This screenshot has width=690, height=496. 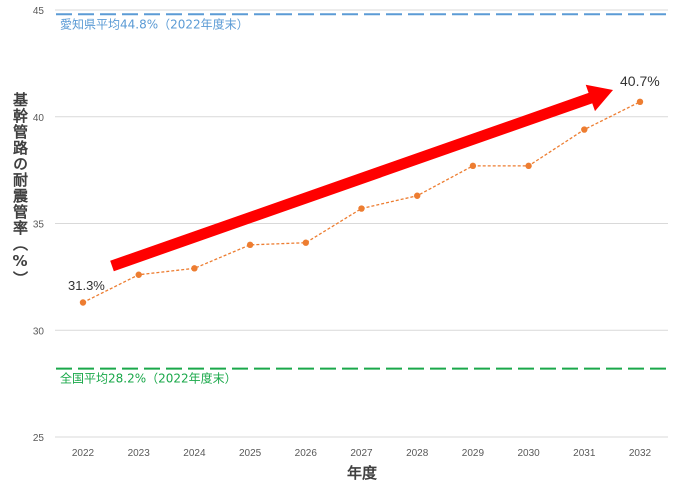 What do you see at coordinates (148, 378) in the screenshot?
I see `reference-line-label: 全国平均28.2%（2022年度末）` at bounding box center [148, 378].